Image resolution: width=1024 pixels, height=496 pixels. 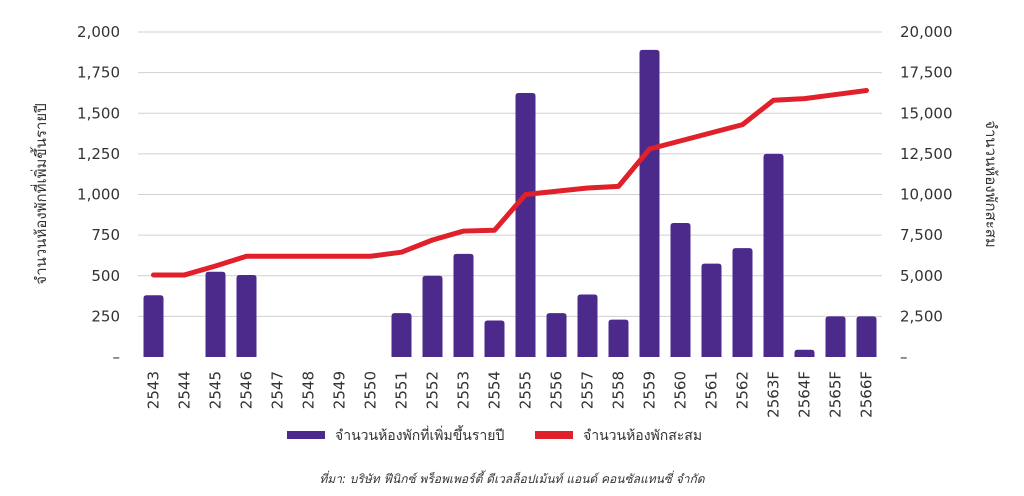 What do you see at coordinates (921, 276) in the screenshot?
I see `right-tick-label: 5,000` at bounding box center [921, 276].